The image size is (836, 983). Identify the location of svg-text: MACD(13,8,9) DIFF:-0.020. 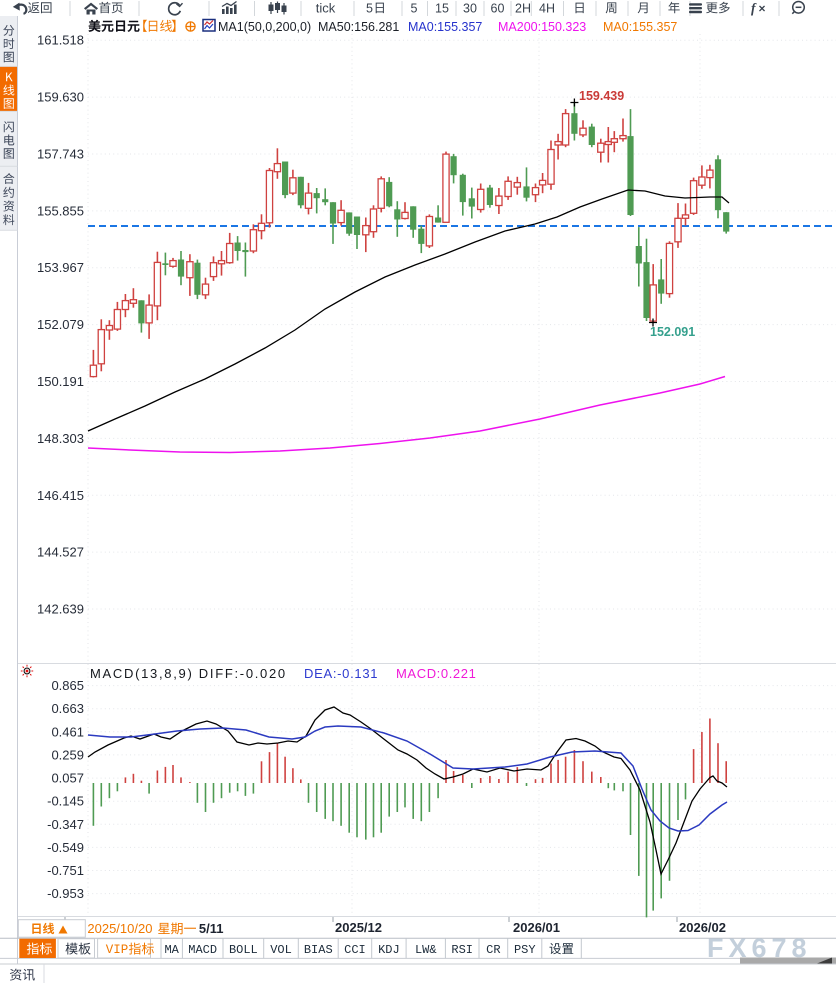
(188, 673).